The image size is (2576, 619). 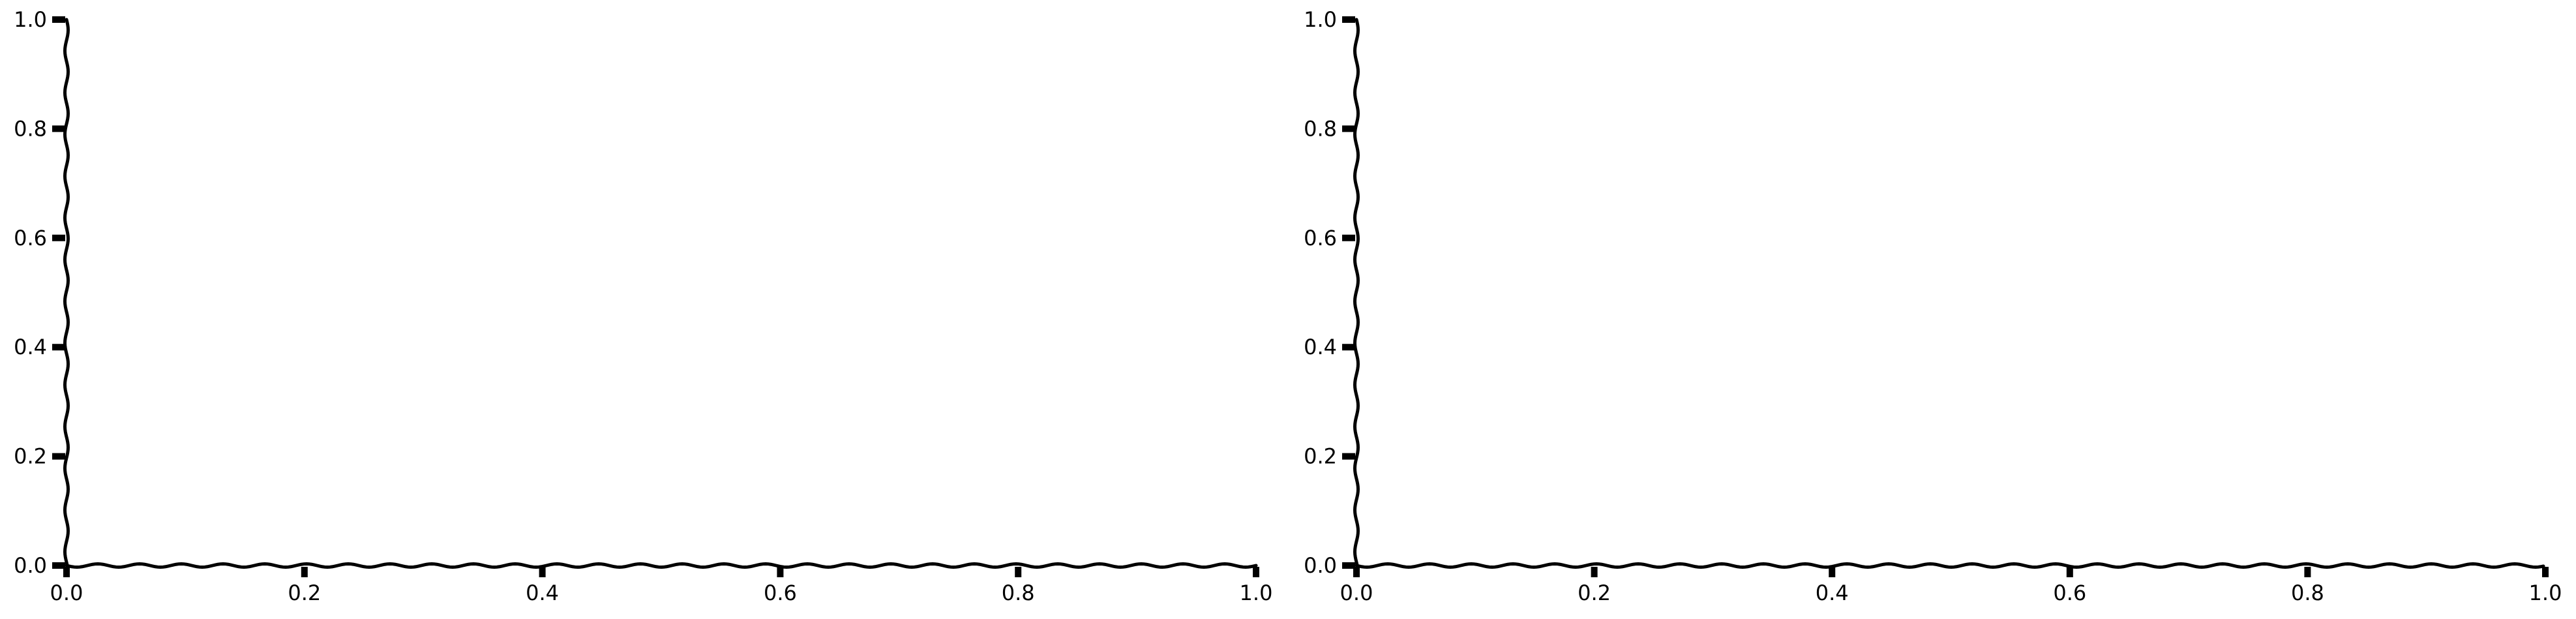 I want to click on left-y-tick-label: 0.0, so click(x=30, y=565).